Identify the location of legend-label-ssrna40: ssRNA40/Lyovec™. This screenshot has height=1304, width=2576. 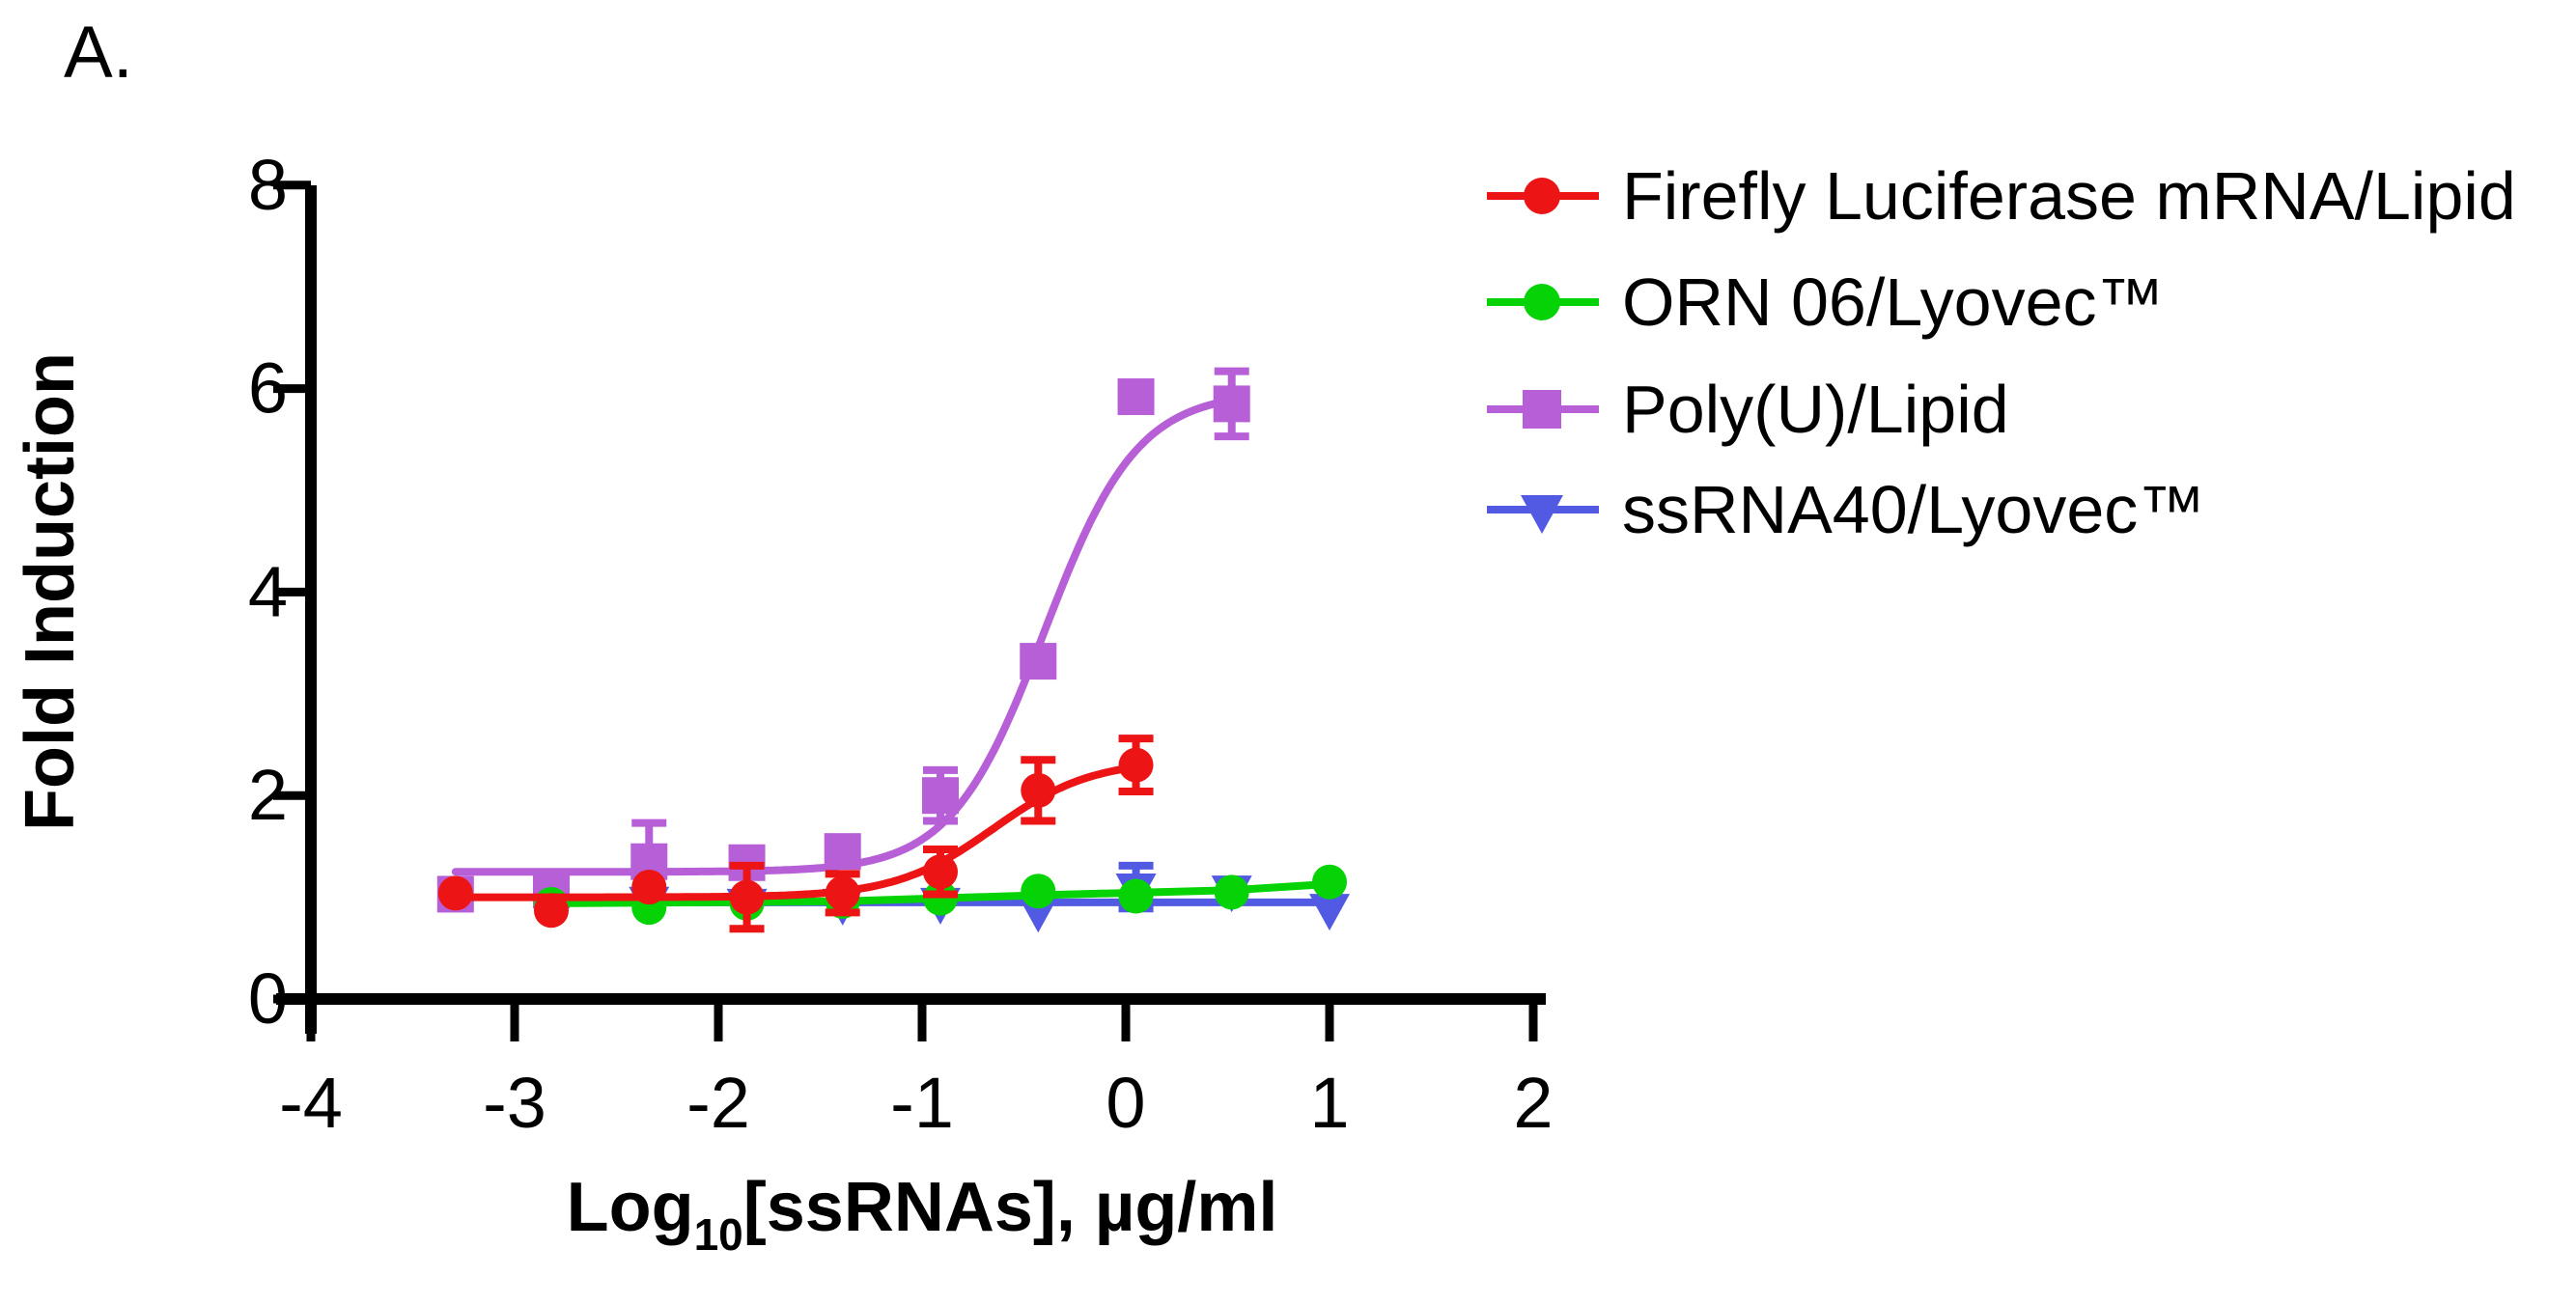
(1914, 510).